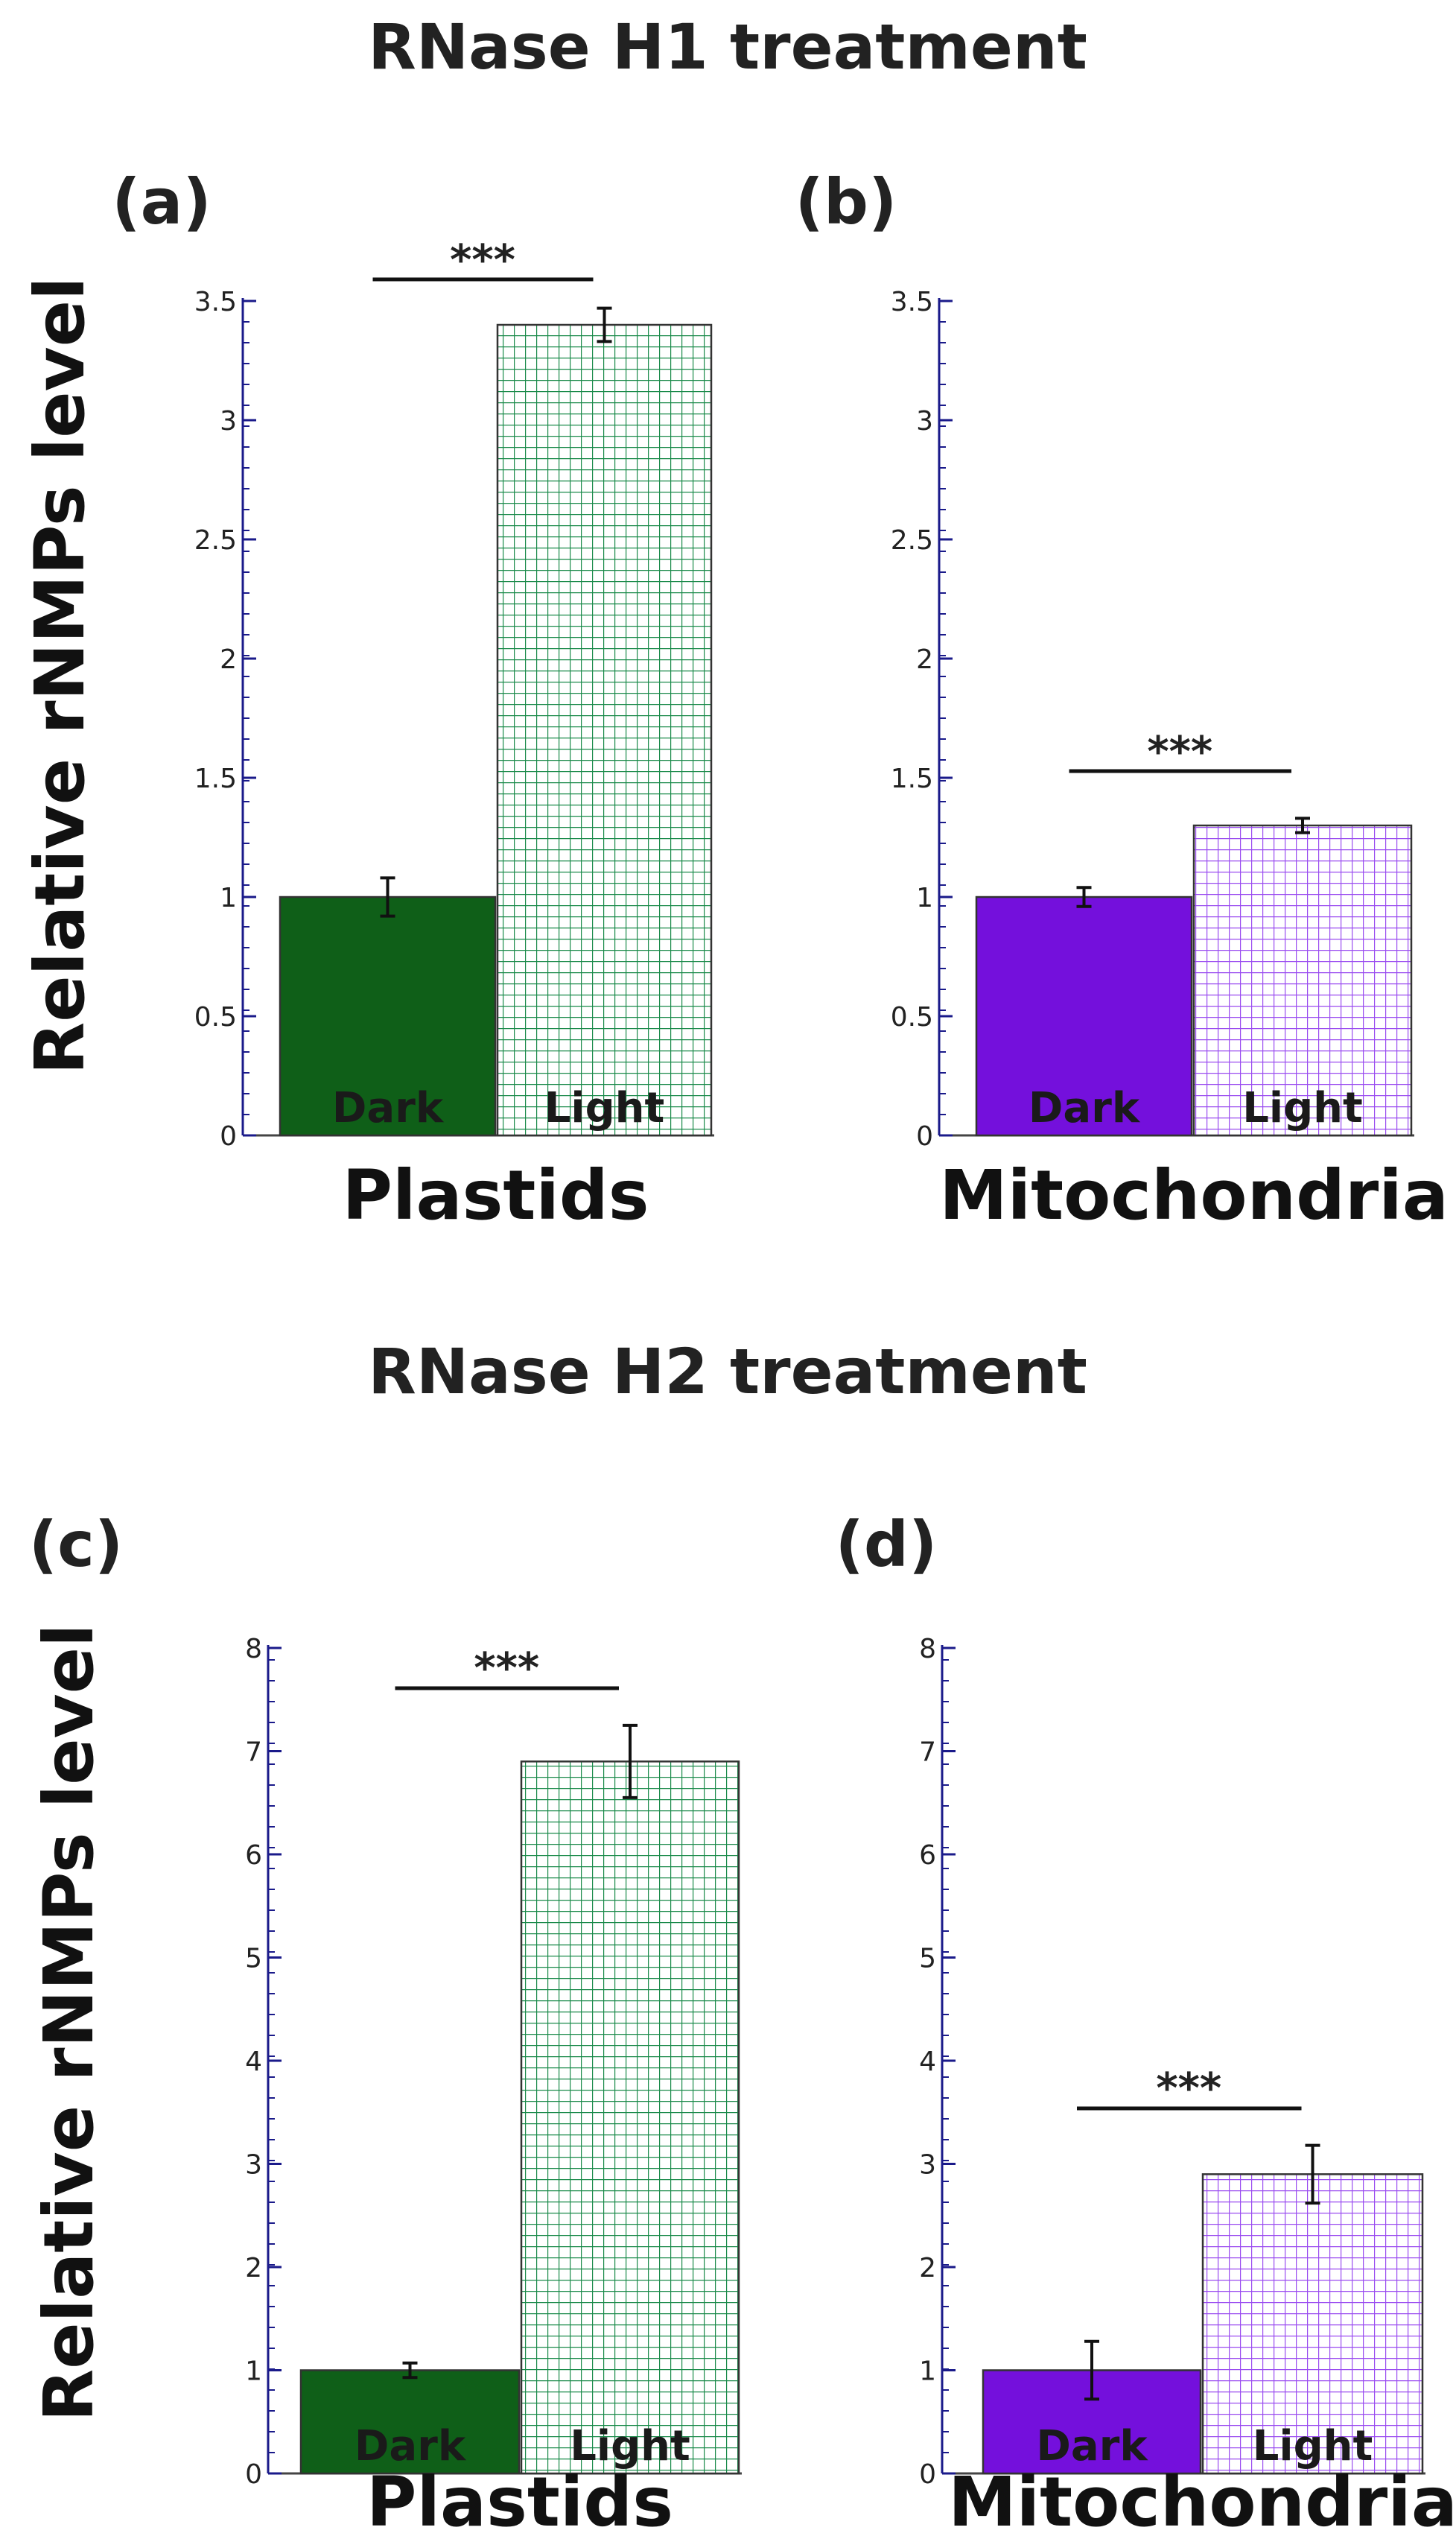  What do you see at coordinates (846, 201) in the screenshot?
I see `panel-label: (b)` at bounding box center [846, 201].